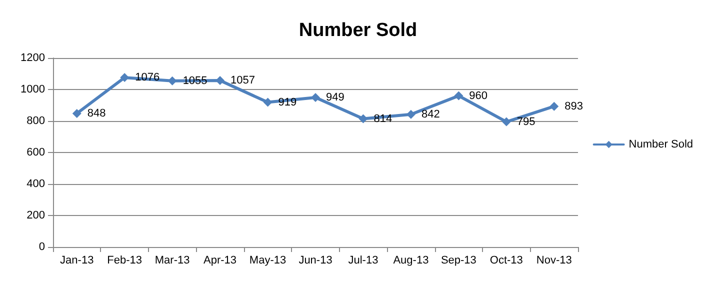  Describe the element at coordinates (35, 184) in the screenshot. I see `y-tick-label: 400` at that location.